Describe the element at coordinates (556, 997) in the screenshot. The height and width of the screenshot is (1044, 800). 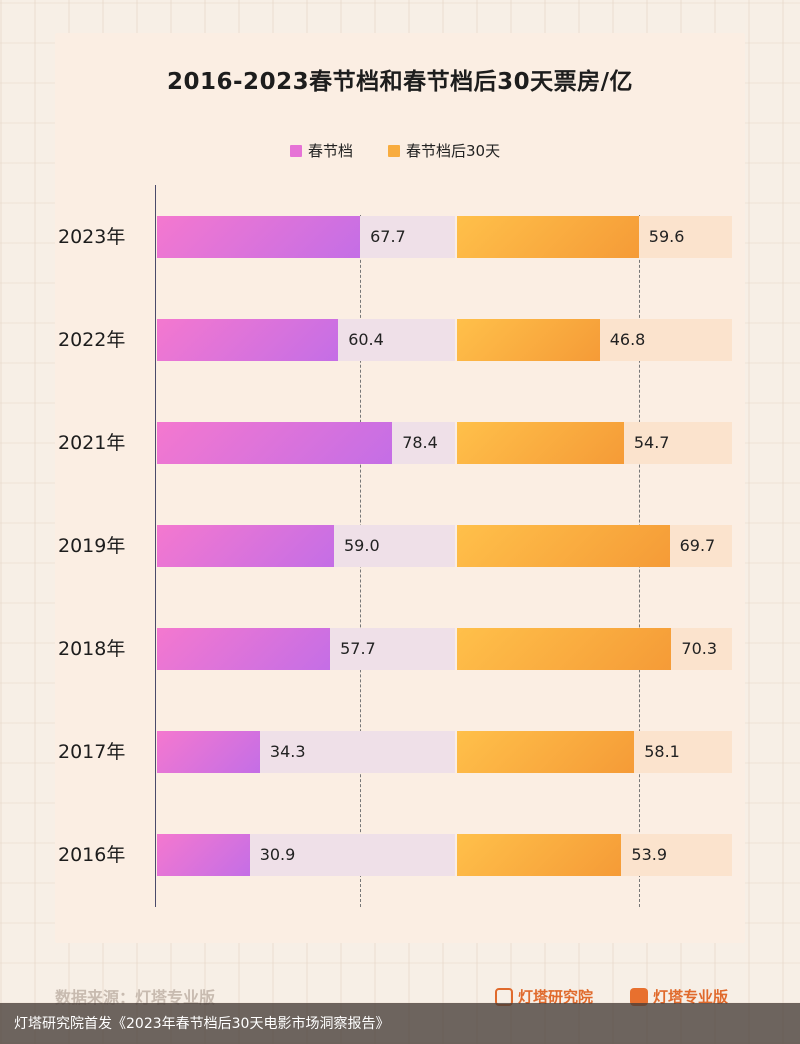
I see `brand-research-label: 灯塔研究院` at that location.